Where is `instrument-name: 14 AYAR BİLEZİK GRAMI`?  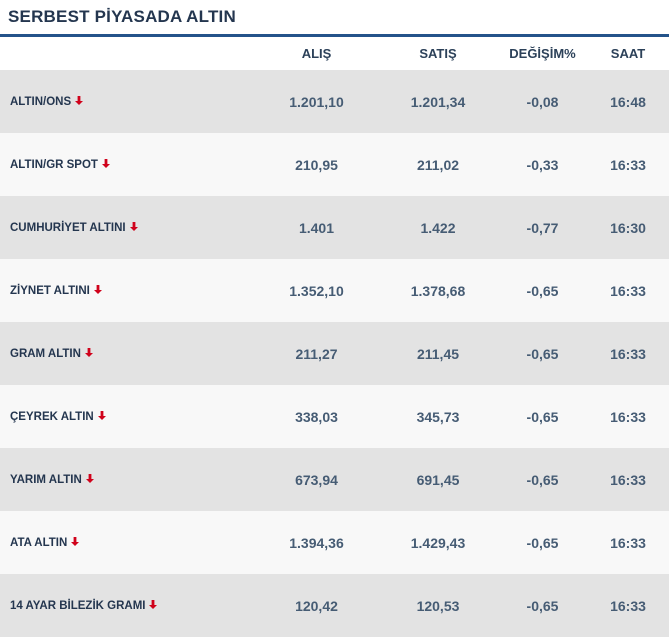
instrument-name: 14 AYAR BİLEZİK GRAMI is located at coordinates (78, 605).